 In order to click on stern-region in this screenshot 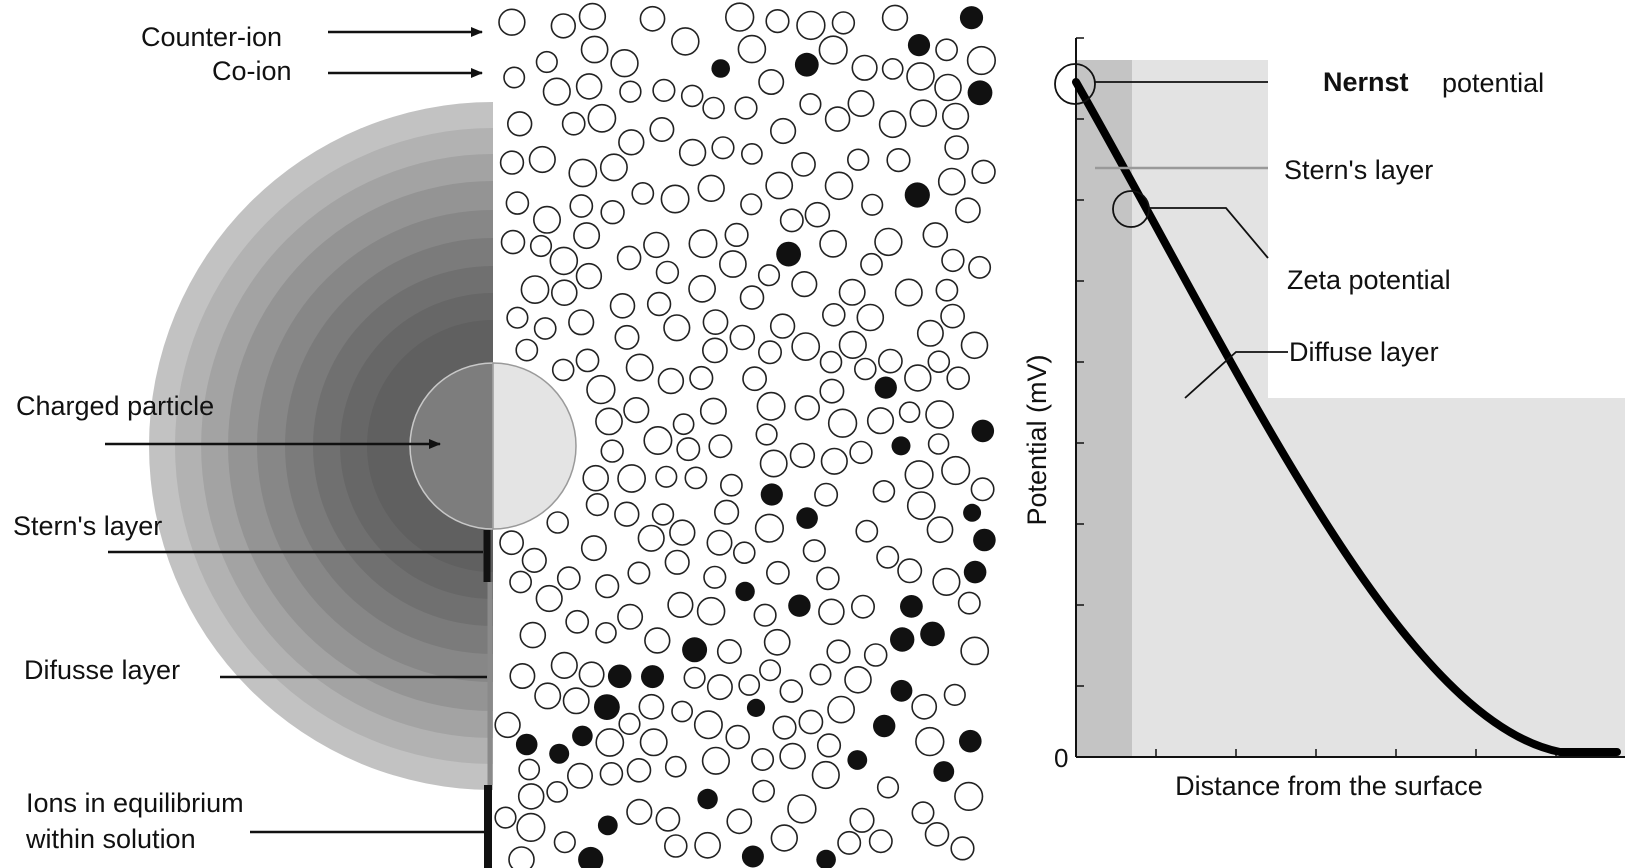, I will do `click(1104, 408)`.